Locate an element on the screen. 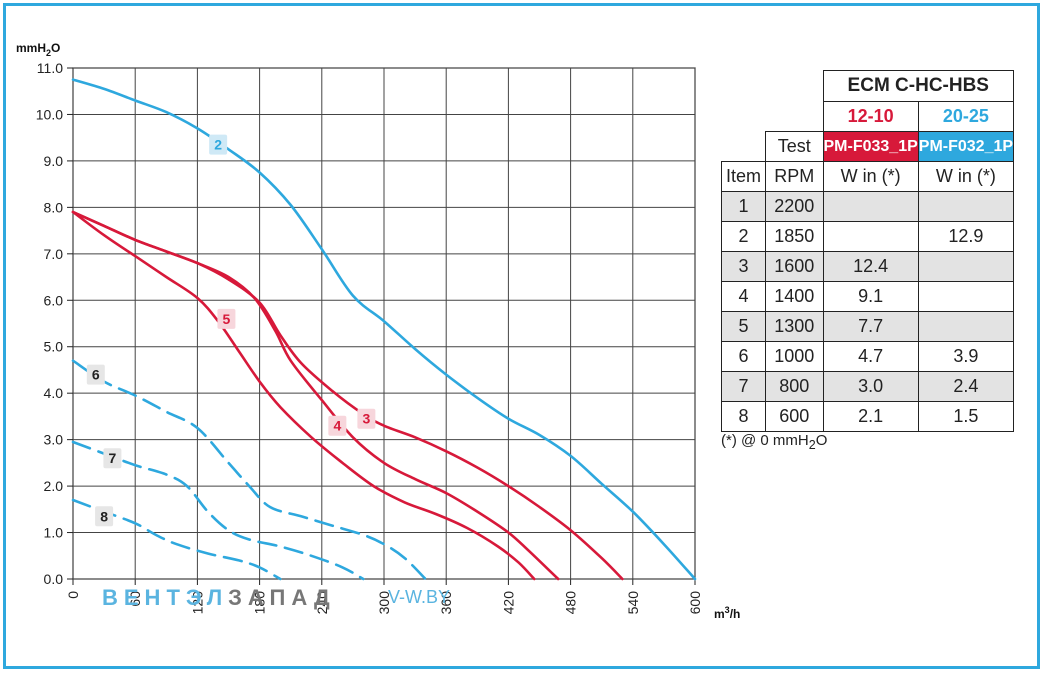 This screenshot has height=677, width=1047. series-label-2: 2 is located at coordinates (218, 145).